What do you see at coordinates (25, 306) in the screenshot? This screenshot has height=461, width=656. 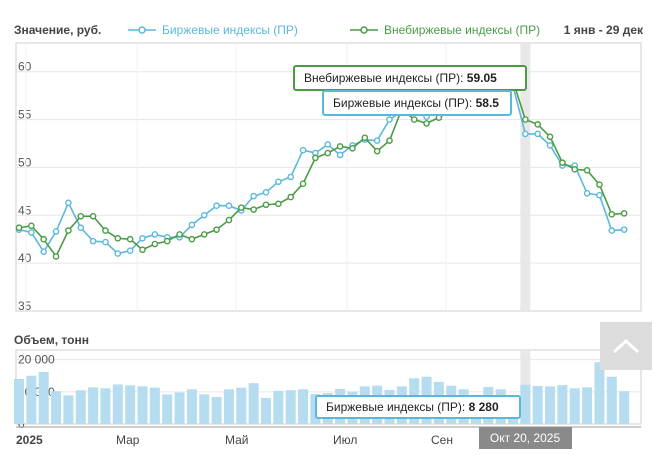 I see `price-tick-label: 35` at bounding box center [25, 306].